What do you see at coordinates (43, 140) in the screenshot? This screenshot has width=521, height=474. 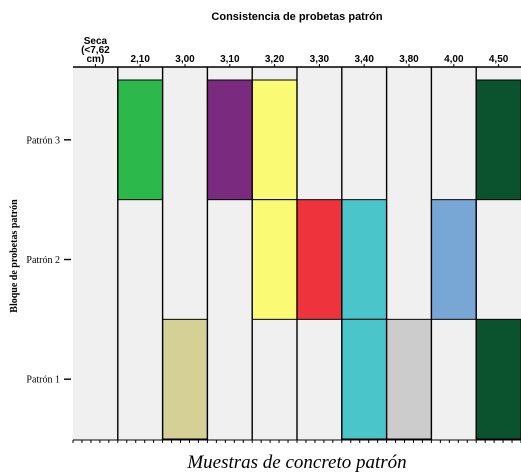 I see `row-label: Patrón 3` at bounding box center [43, 140].